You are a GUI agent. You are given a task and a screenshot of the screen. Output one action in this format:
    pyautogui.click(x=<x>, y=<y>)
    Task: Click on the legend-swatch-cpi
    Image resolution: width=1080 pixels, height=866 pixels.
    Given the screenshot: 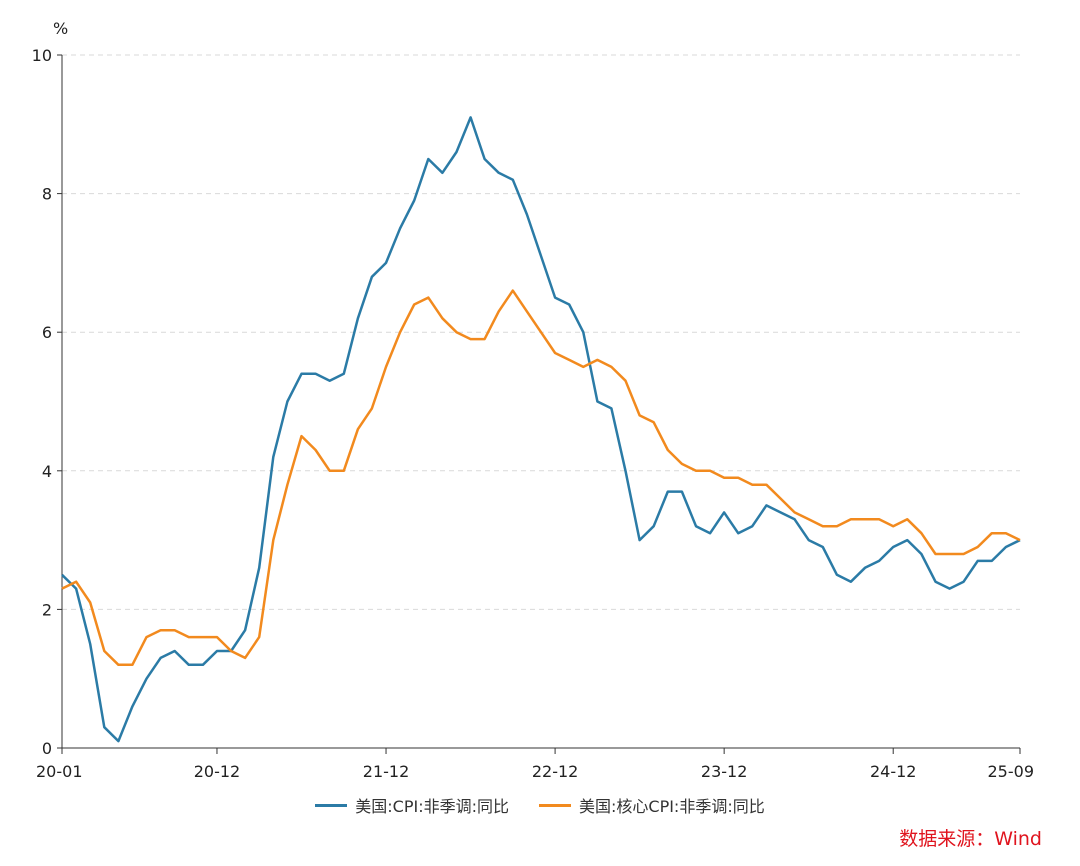 What is the action you would take?
    pyautogui.click(x=331, y=805)
    